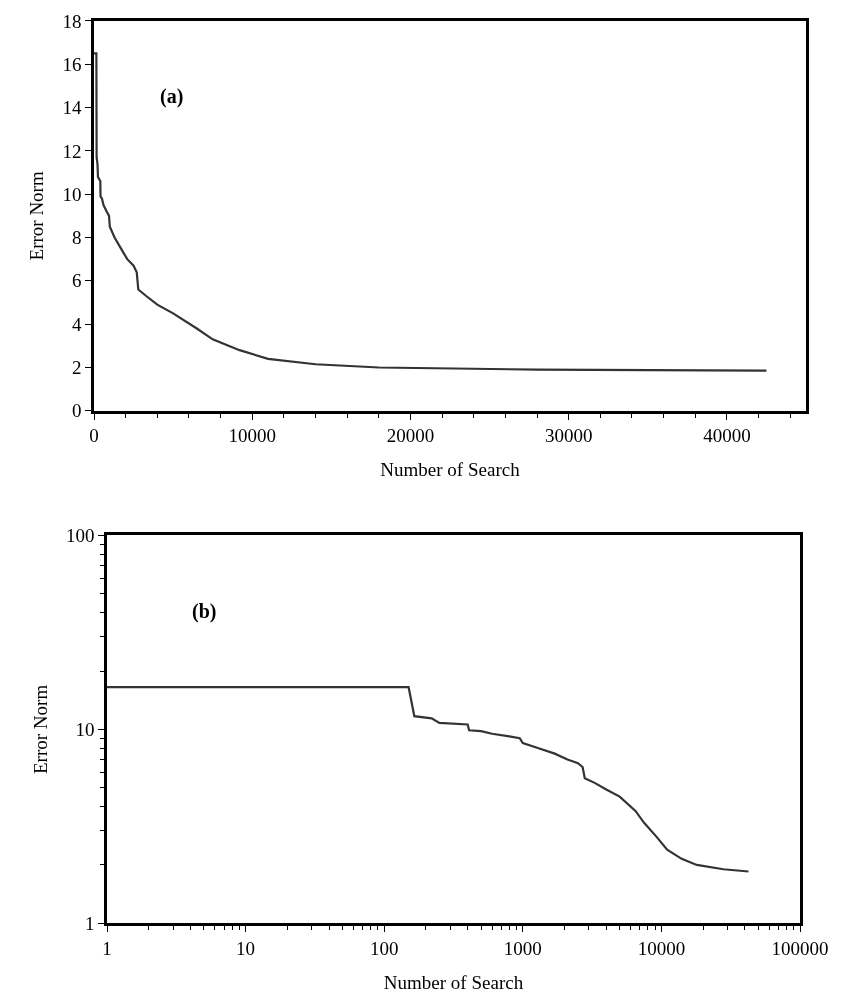  I want to click on x-tick-label: 40000, so click(727, 436).